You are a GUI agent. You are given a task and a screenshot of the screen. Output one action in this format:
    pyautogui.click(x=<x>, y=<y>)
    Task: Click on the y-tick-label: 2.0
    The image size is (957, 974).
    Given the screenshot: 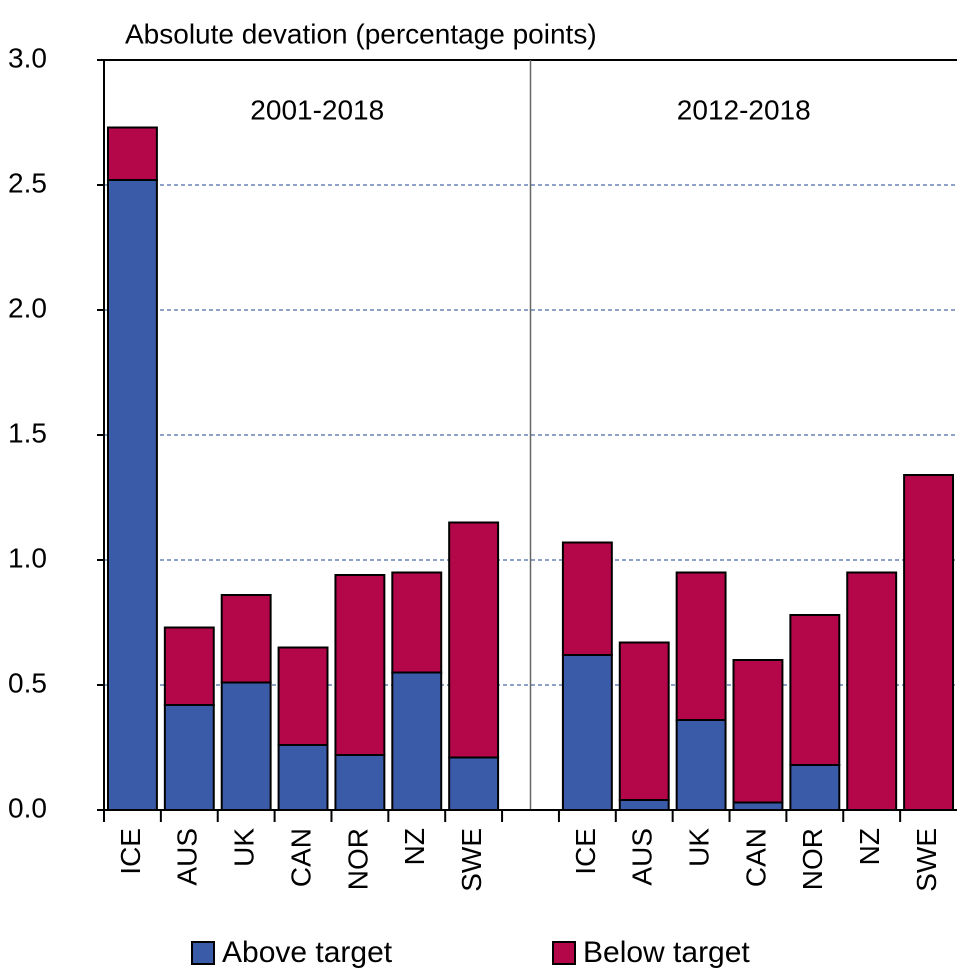 What is the action you would take?
    pyautogui.click(x=27, y=307)
    